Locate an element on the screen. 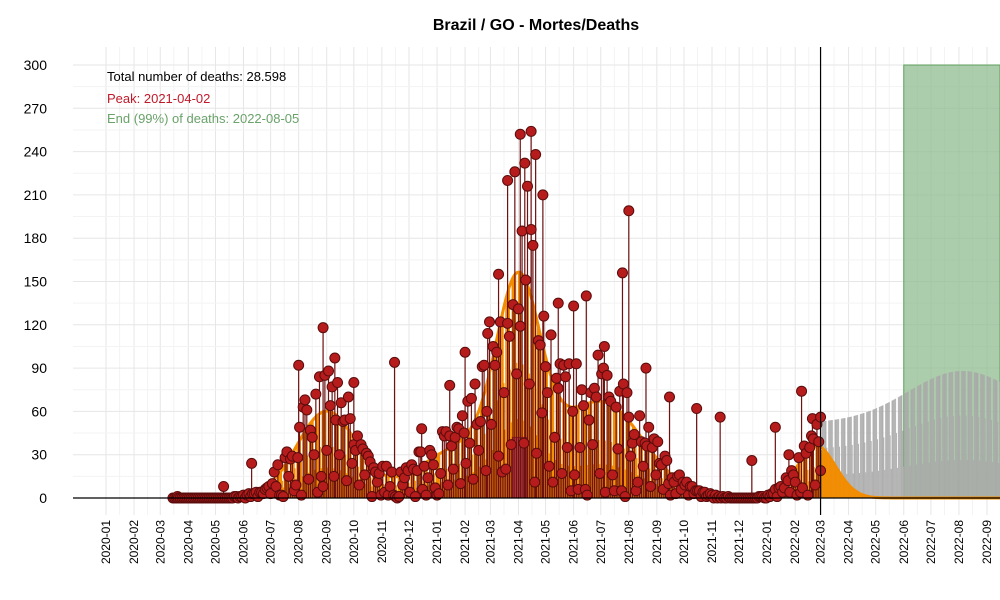 The height and width of the screenshot is (600, 1000). x-tick-label: 2022-08 is located at coordinates (959, 542).